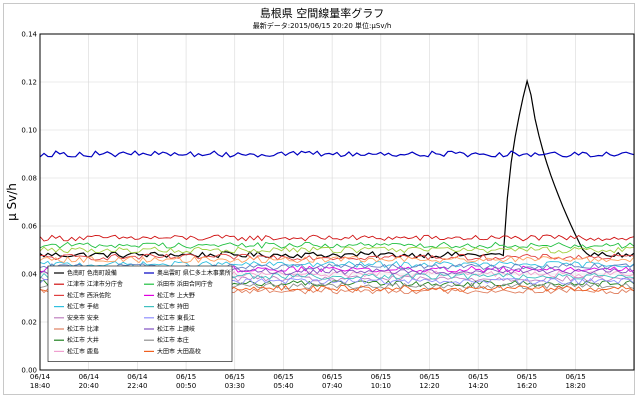  Describe the element at coordinates (322, 25) in the screenshot. I see `chart-subtitle: 最新データ:2015/06/15 20:20 単位:μSv/h` at that location.